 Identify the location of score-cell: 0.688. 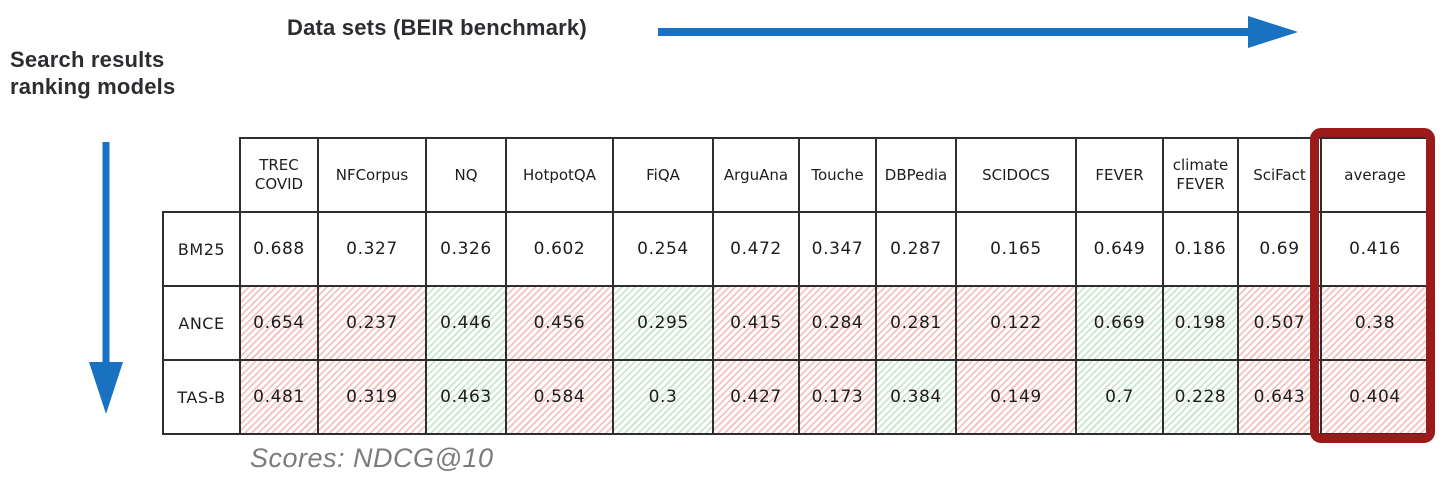
(279, 249).